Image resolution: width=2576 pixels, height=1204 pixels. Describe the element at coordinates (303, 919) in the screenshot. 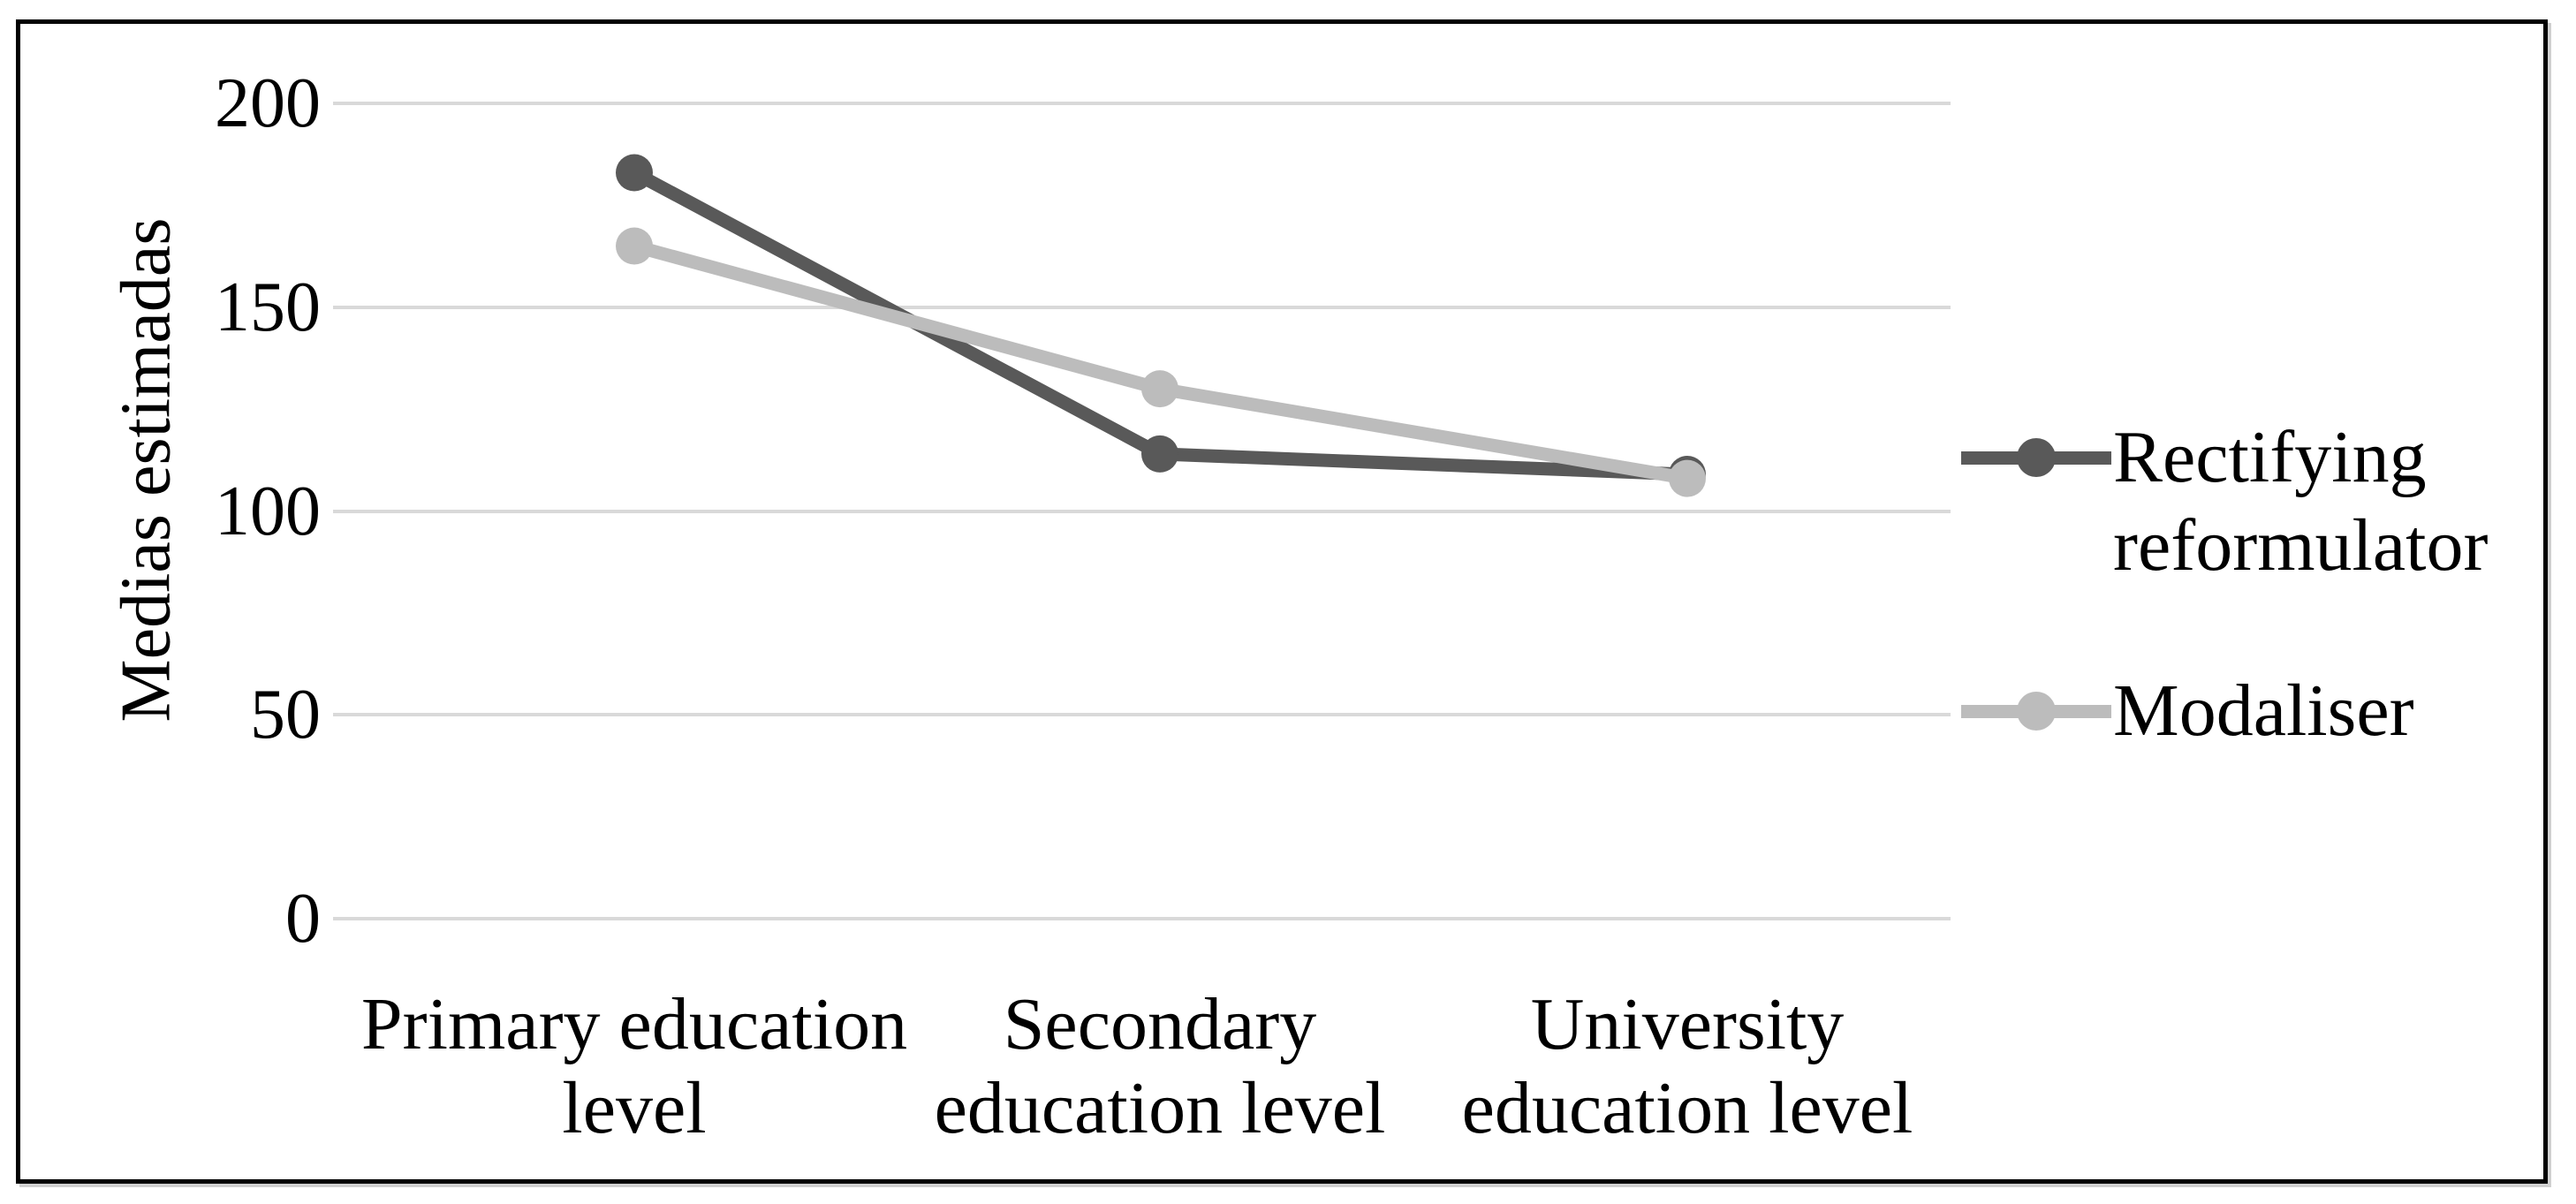

I see `y-axis-tick-label: 0` at that location.